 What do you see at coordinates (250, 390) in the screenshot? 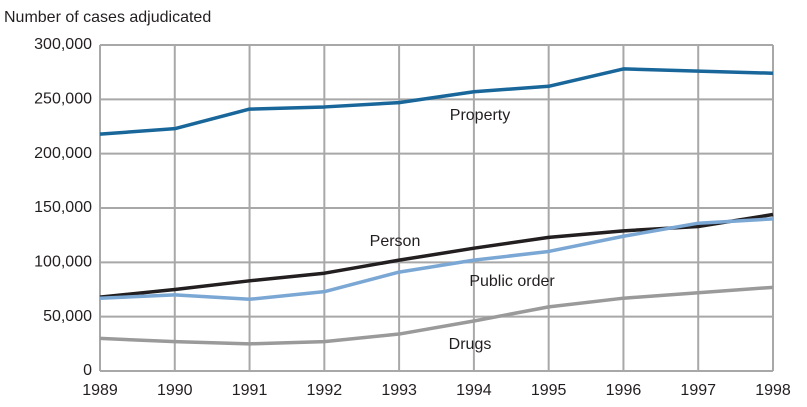
I see `x-tick-label: 1991` at bounding box center [250, 390].